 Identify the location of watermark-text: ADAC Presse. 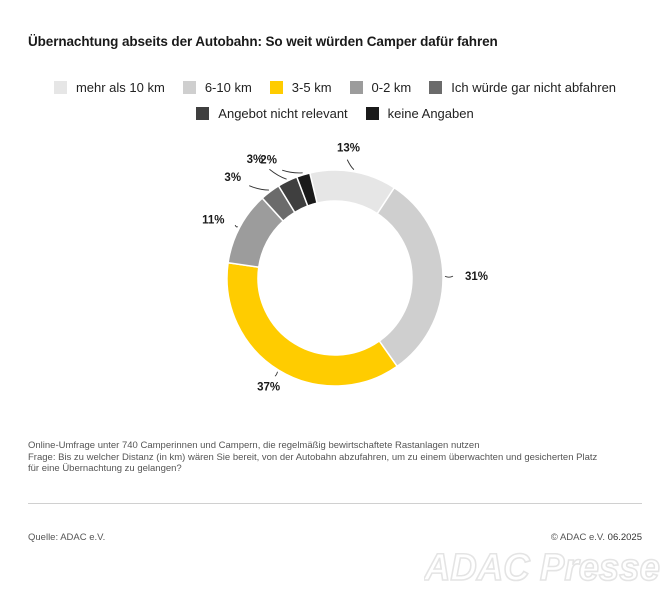
(542, 568).